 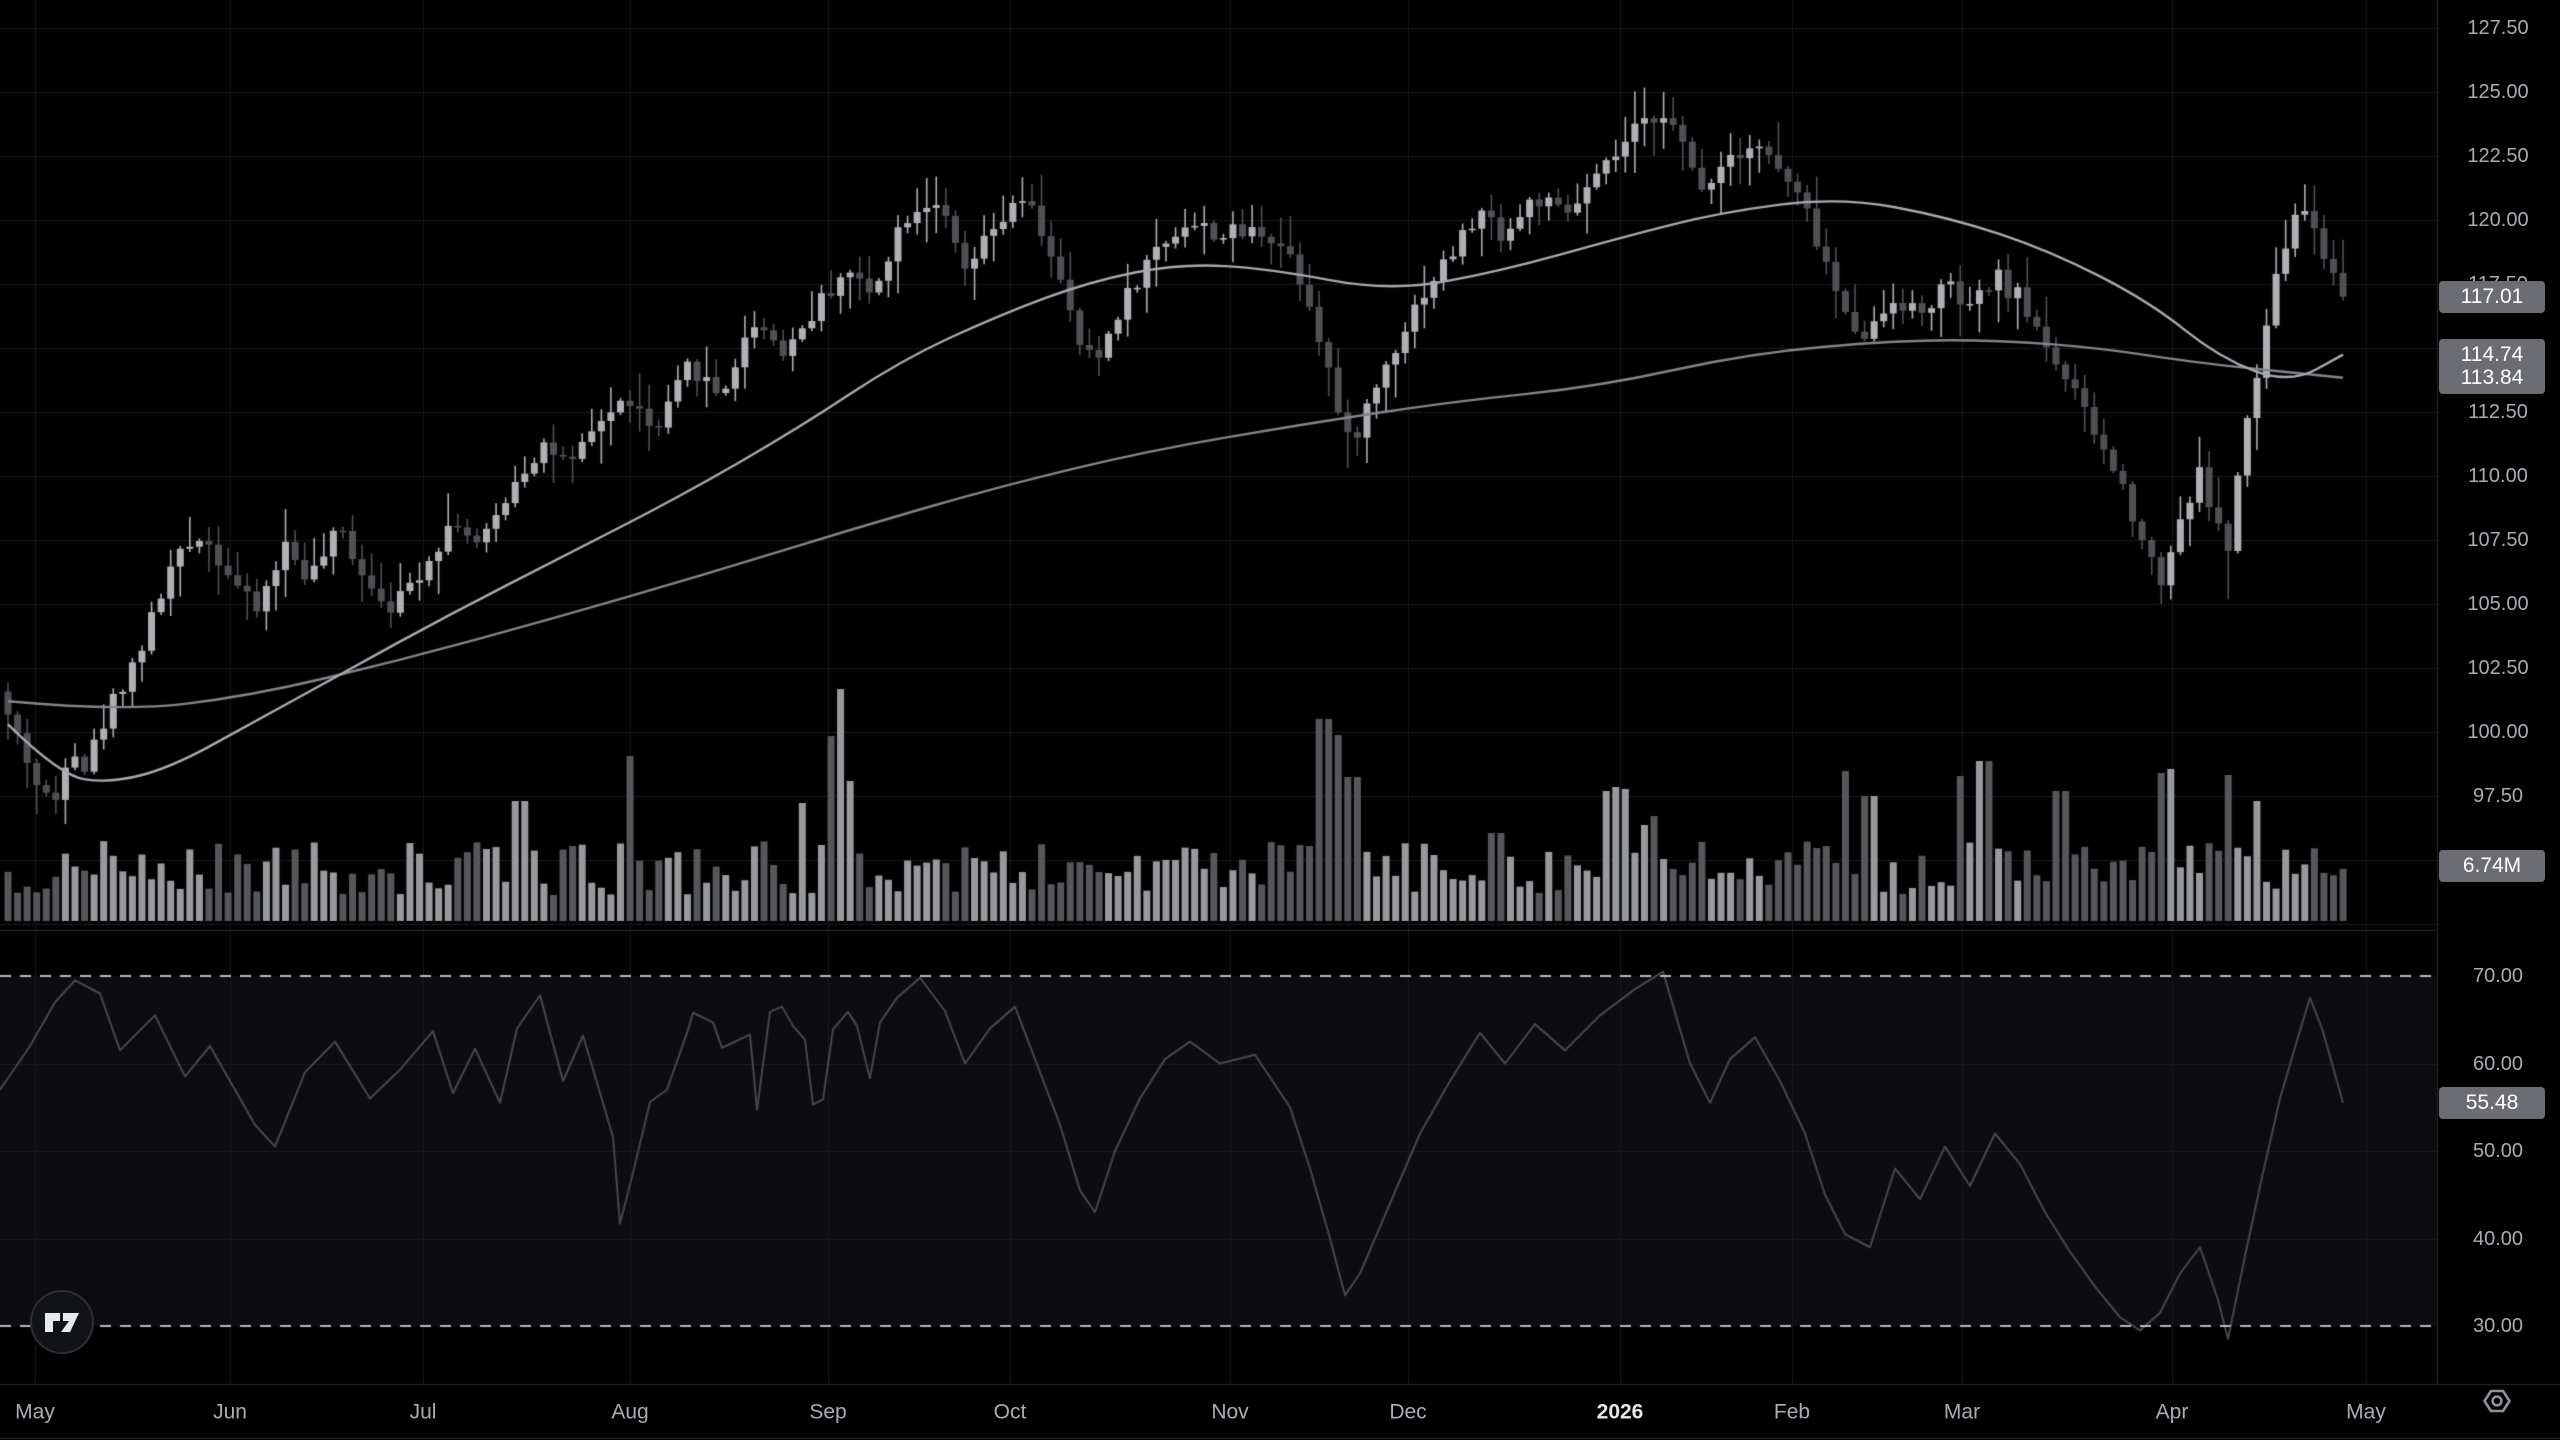 What do you see at coordinates (2498, 28) in the screenshot?
I see `price-axis-label: 127.50` at bounding box center [2498, 28].